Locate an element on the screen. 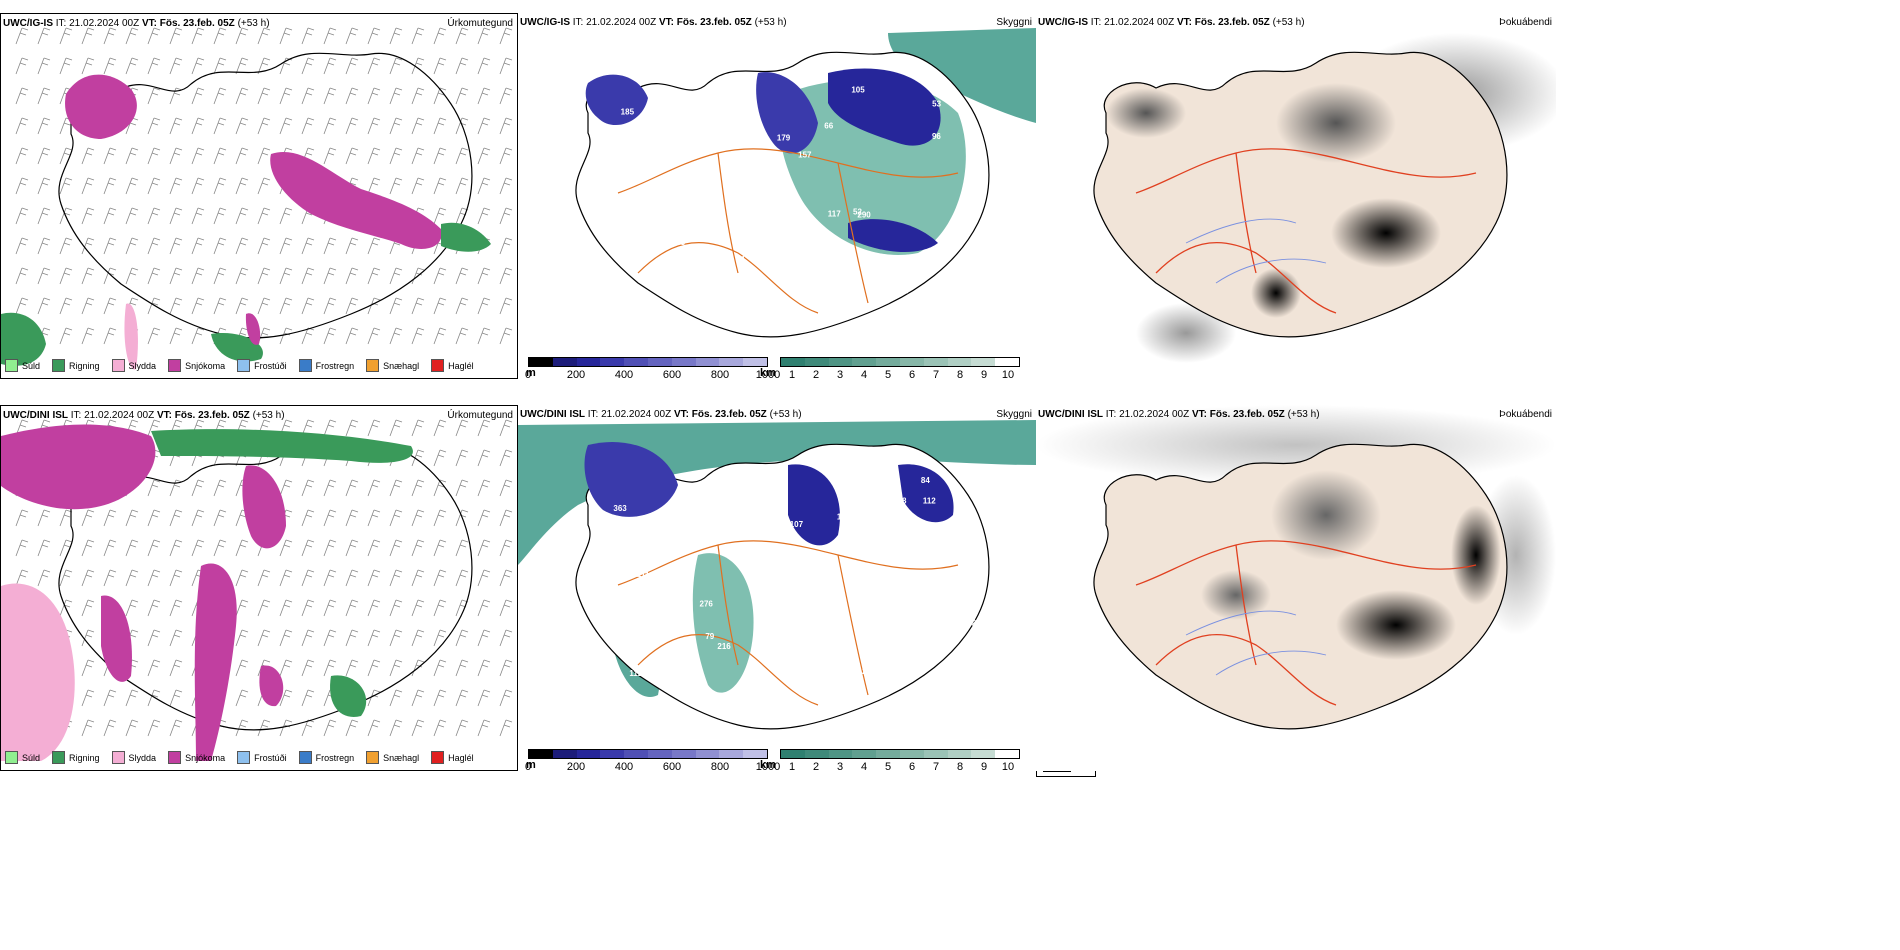 Image resolution: width=1900 pixels, height=950 pixels. legend-label: Súld is located at coordinates (31, 365).